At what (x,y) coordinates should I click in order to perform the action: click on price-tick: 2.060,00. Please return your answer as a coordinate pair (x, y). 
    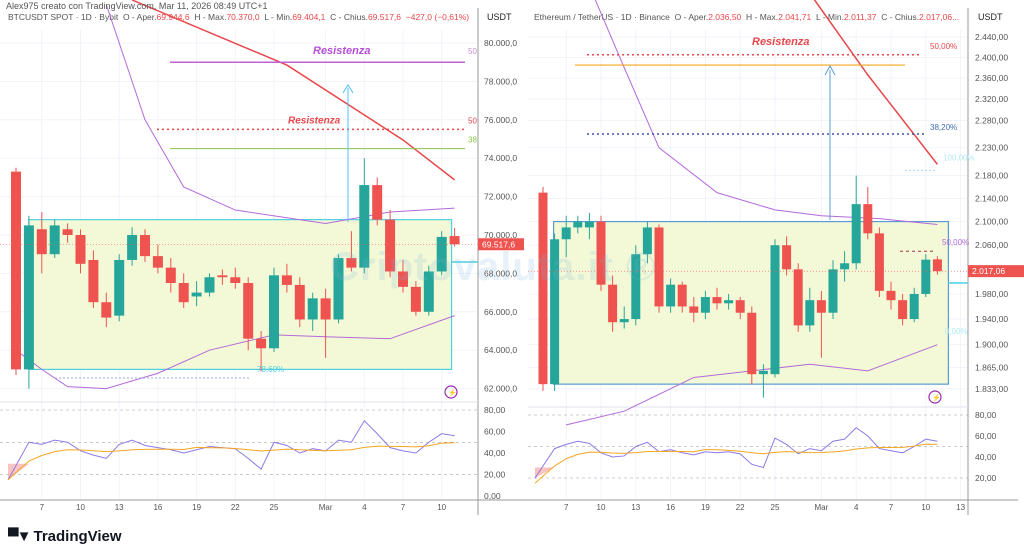
    Looking at the image, I should click on (991, 245).